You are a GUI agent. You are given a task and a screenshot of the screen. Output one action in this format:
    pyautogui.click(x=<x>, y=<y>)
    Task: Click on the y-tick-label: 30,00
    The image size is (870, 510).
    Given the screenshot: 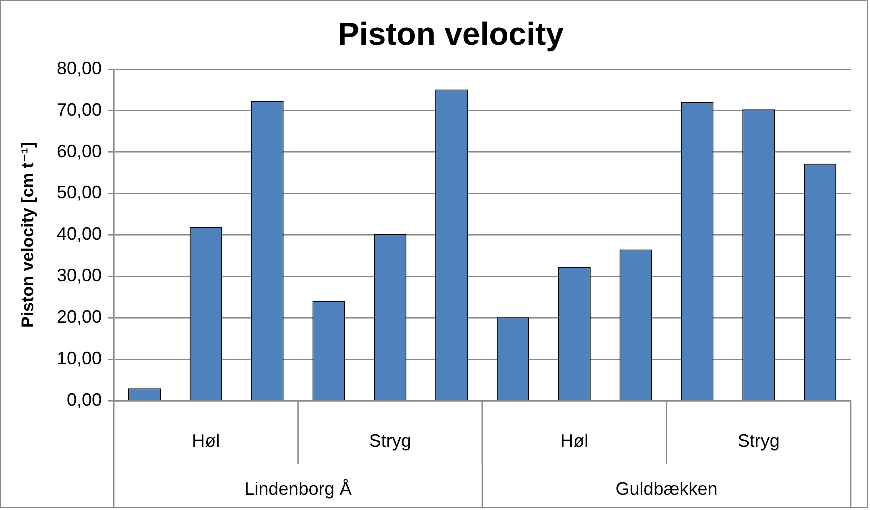 What is the action you would take?
    pyautogui.click(x=79, y=276)
    